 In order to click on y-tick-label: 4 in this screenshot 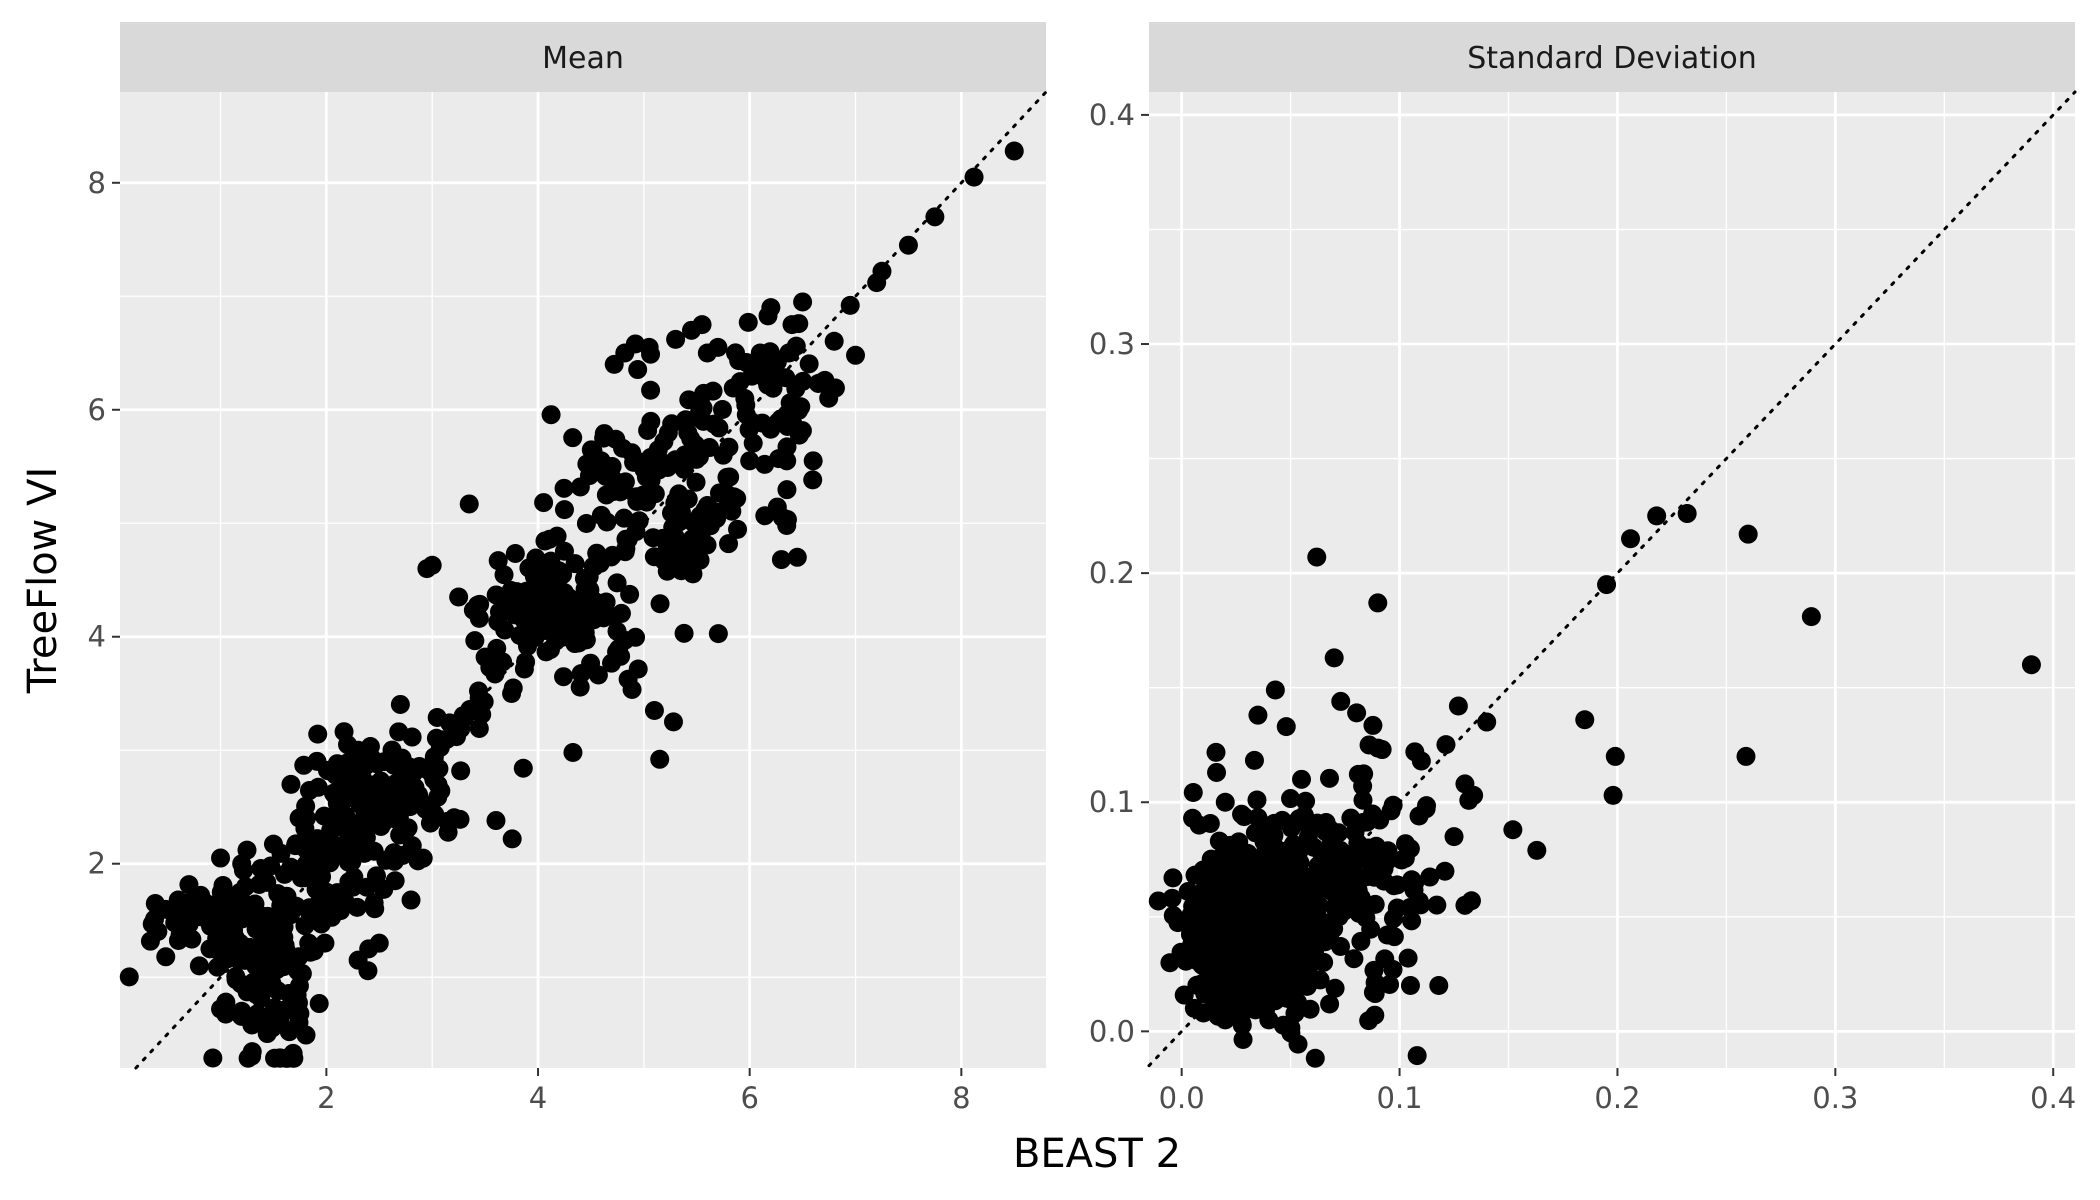, I will do `click(97, 637)`.